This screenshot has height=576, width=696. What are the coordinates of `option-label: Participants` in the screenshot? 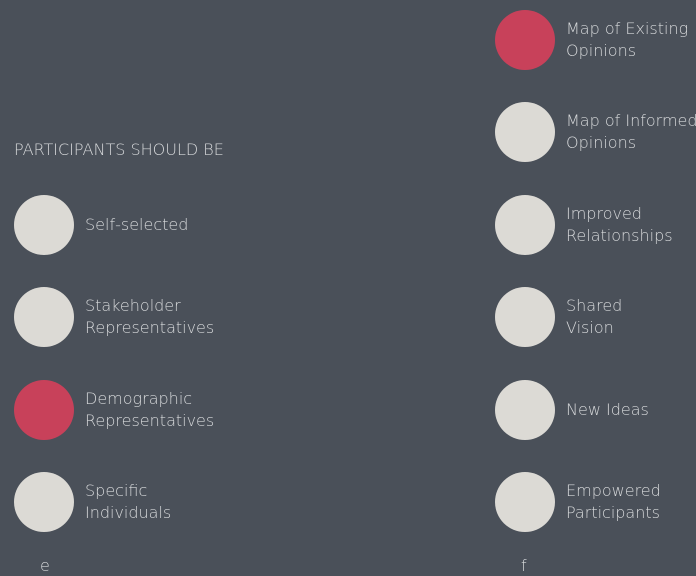 It's located at (613, 512).